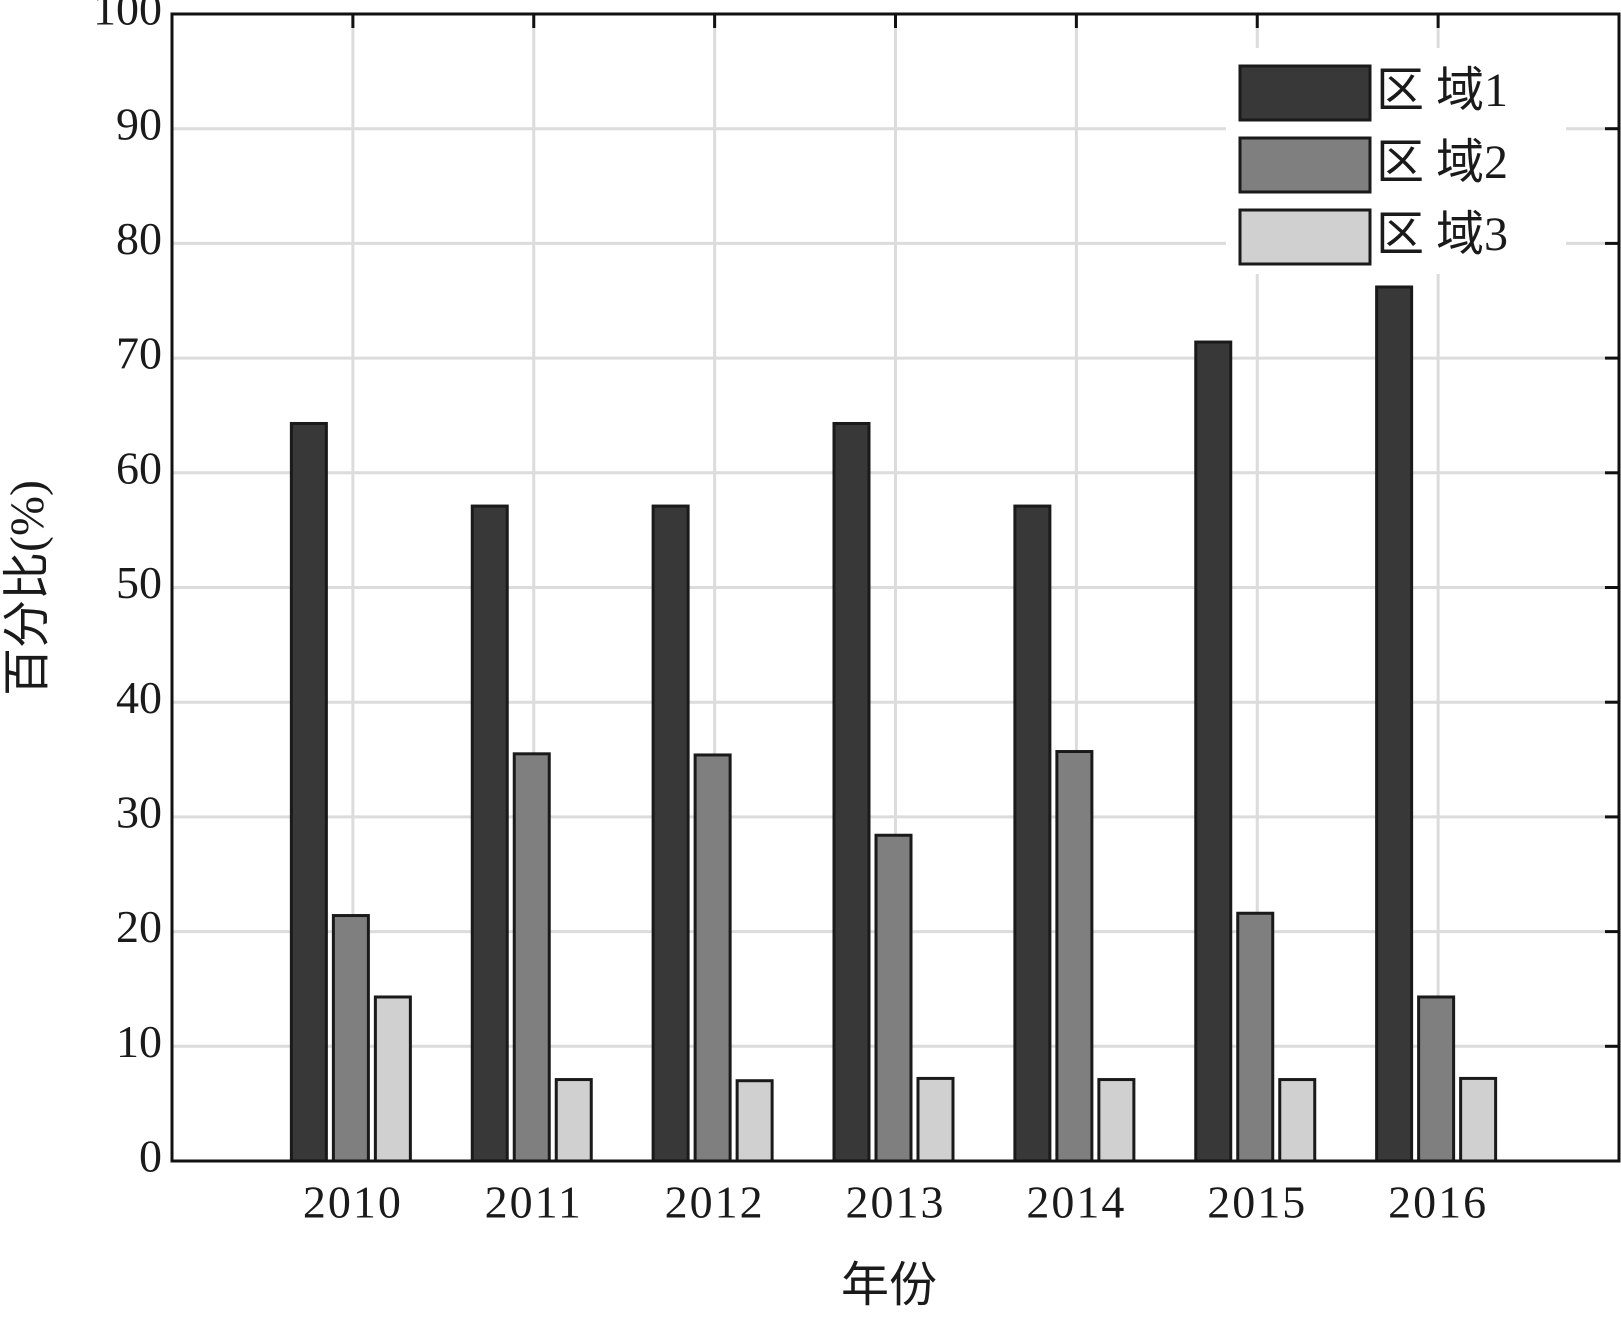 Image resolution: width=1621 pixels, height=1319 pixels. I want to click on legend-label: 区 域1, so click(1442, 90).